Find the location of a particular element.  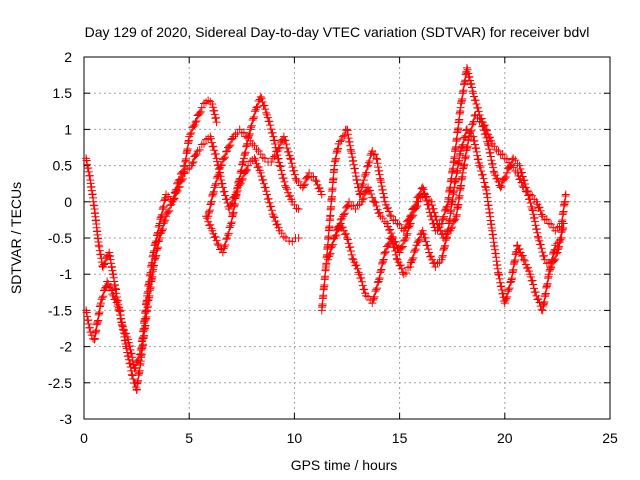

y-tick-labels: 2 1.5 1 0.5 0 -0.5 -1 -1.5 -2 -2.5 -3 is located at coordinates (60, 238).